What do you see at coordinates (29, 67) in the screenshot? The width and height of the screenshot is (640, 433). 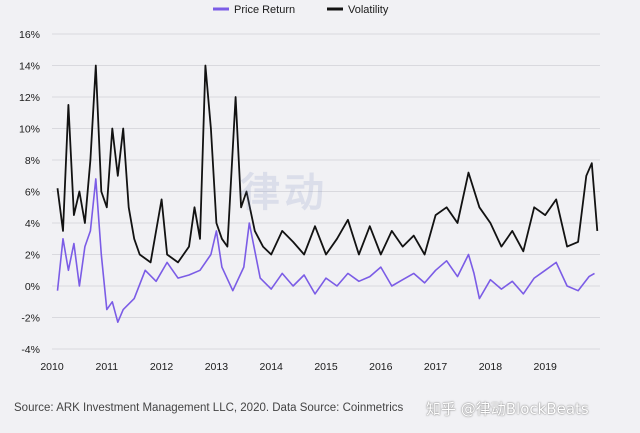 I see `y-tick-label: 14%` at bounding box center [29, 67].